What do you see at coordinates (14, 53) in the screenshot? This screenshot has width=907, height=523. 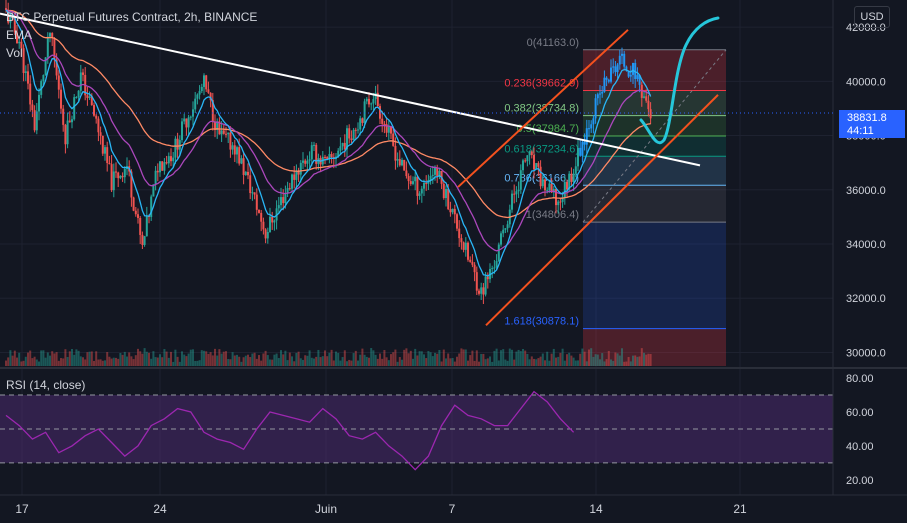 I see `volume-indicator-label: Vol` at bounding box center [14, 53].